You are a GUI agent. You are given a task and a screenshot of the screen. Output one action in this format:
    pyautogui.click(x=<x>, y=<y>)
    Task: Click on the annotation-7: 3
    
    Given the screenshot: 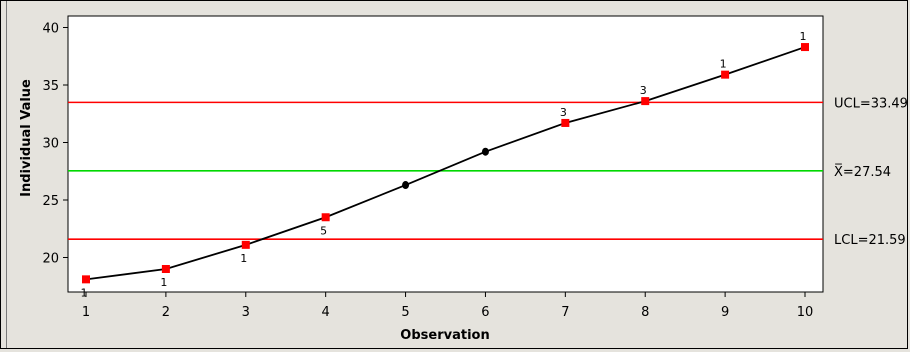 What is the action you would take?
    pyautogui.click(x=563, y=112)
    